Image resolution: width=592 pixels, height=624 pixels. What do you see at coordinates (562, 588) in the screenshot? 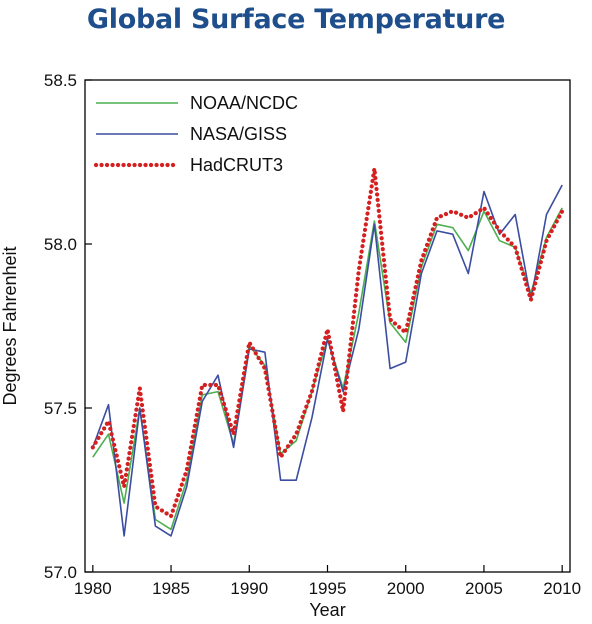
I see `x-tick-label: 2010` at bounding box center [562, 588].